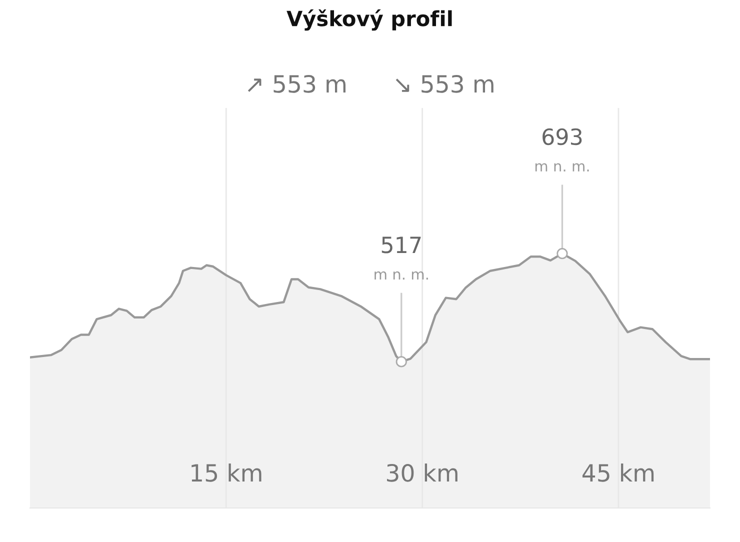 This screenshot has height=542, width=740. What do you see at coordinates (369, 20) in the screenshot?
I see `chart-title: Výškový profil` at bounding box center [369, 20].